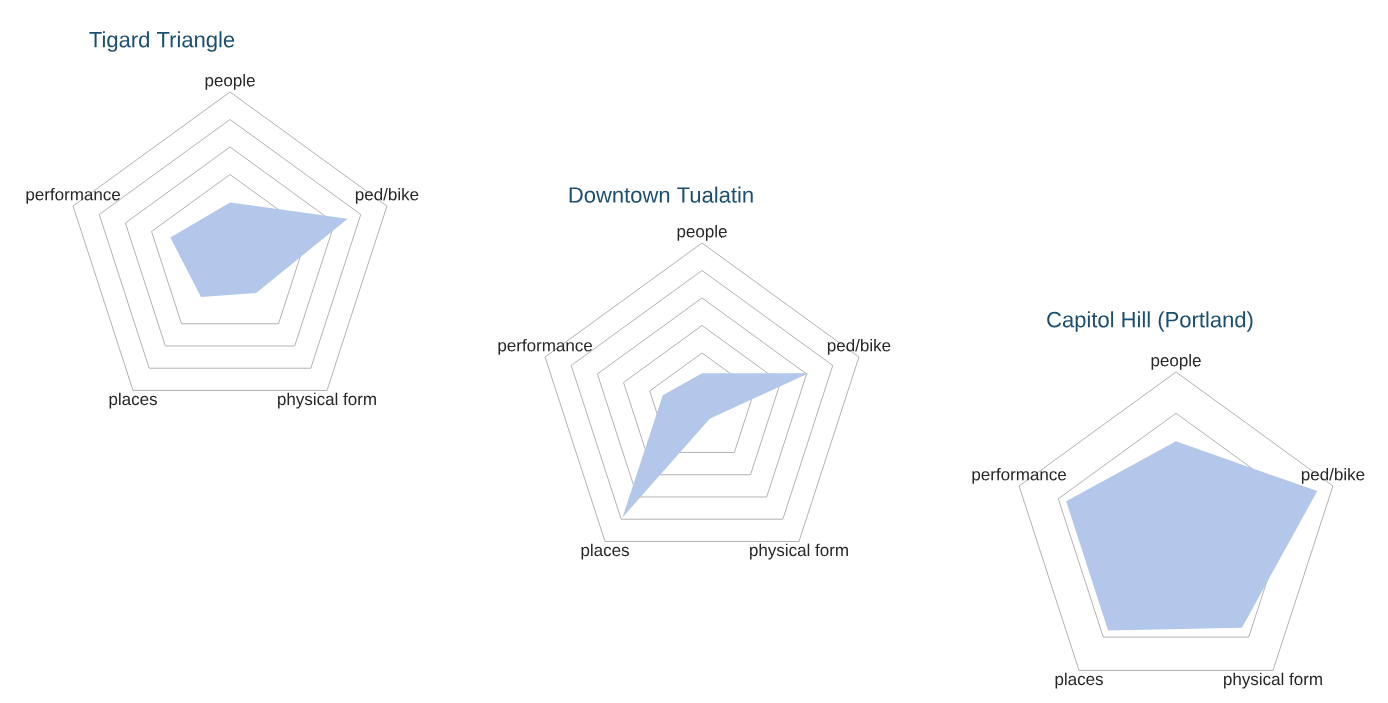 The width and height of the screenshot is (1388, 703). What do you see at coordinates (661, 194) in the screenshot?
I see `chart-title: Downtown Tualatin` at bounding box center [661, 194].